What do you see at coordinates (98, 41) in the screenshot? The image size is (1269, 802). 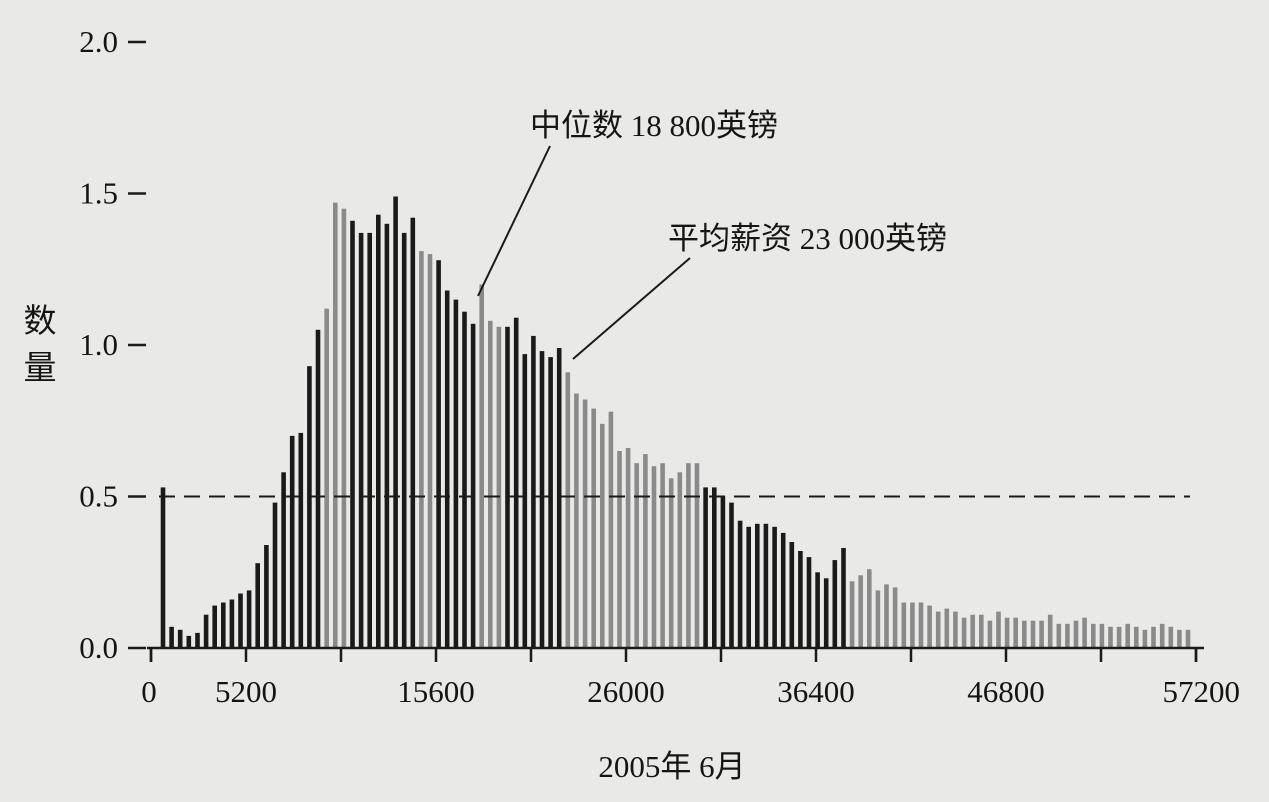 I see `y-tick-label: 2.0` at bounding box center [98, 41].